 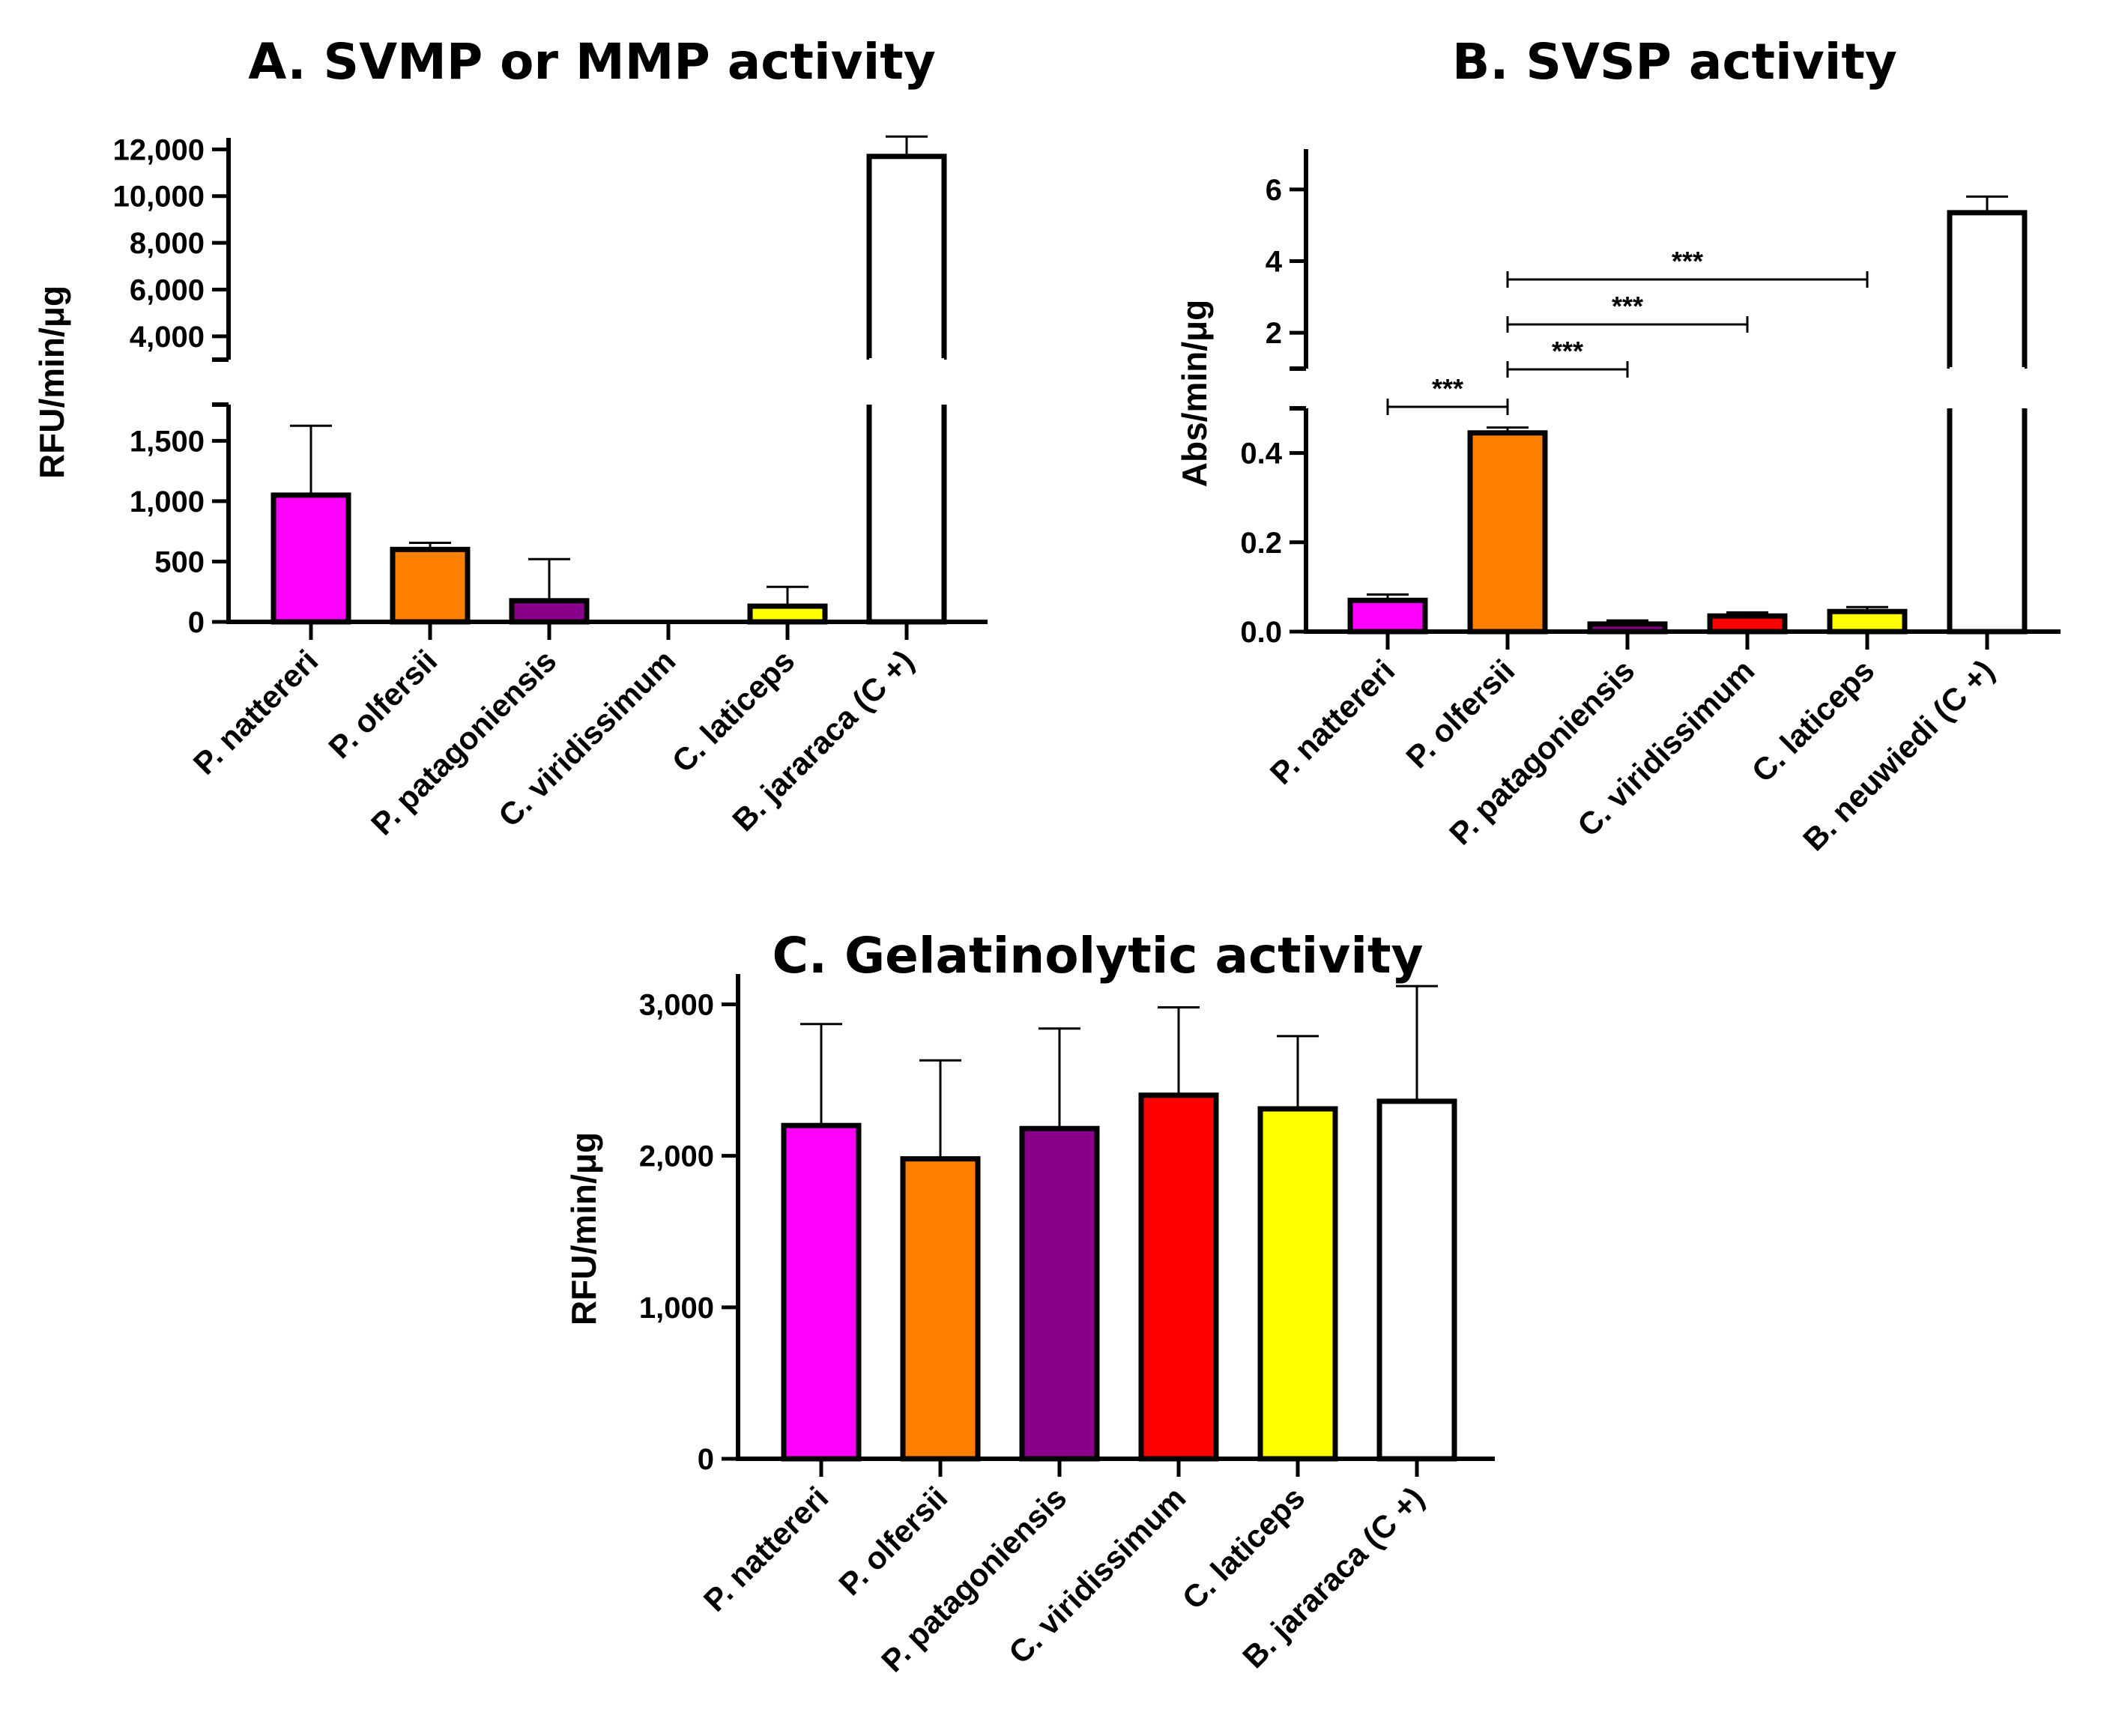 What do you see at coordinates (52, 382) in the screenshot?
I see `panel-a-y-axis-label: RFU/min/μg` at bounding box center [52, 382].